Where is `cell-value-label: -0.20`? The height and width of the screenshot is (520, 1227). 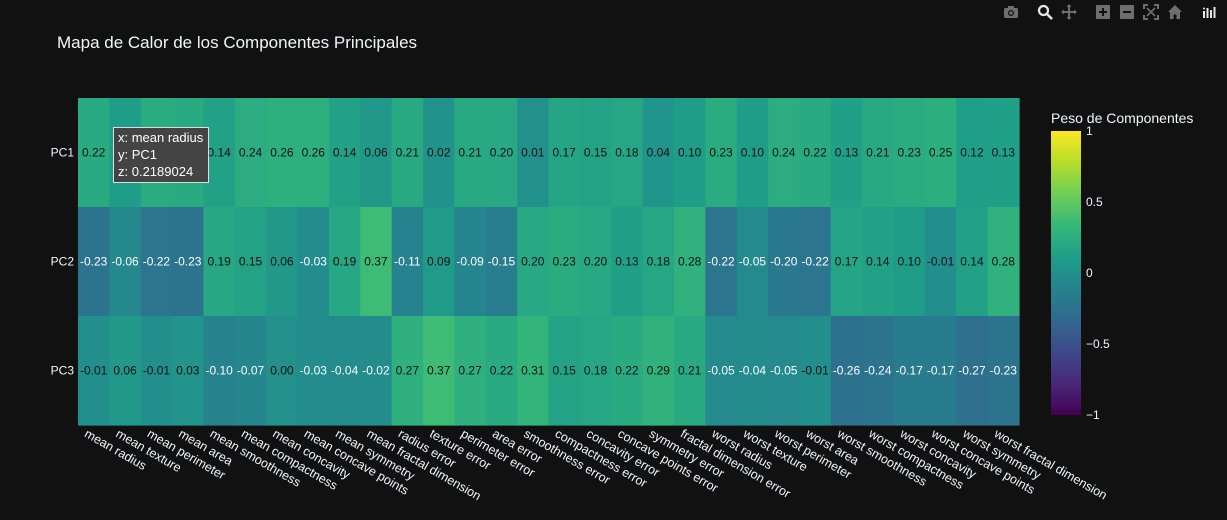
cell-value-label: -0.20 is located at coordinates (784, 262).